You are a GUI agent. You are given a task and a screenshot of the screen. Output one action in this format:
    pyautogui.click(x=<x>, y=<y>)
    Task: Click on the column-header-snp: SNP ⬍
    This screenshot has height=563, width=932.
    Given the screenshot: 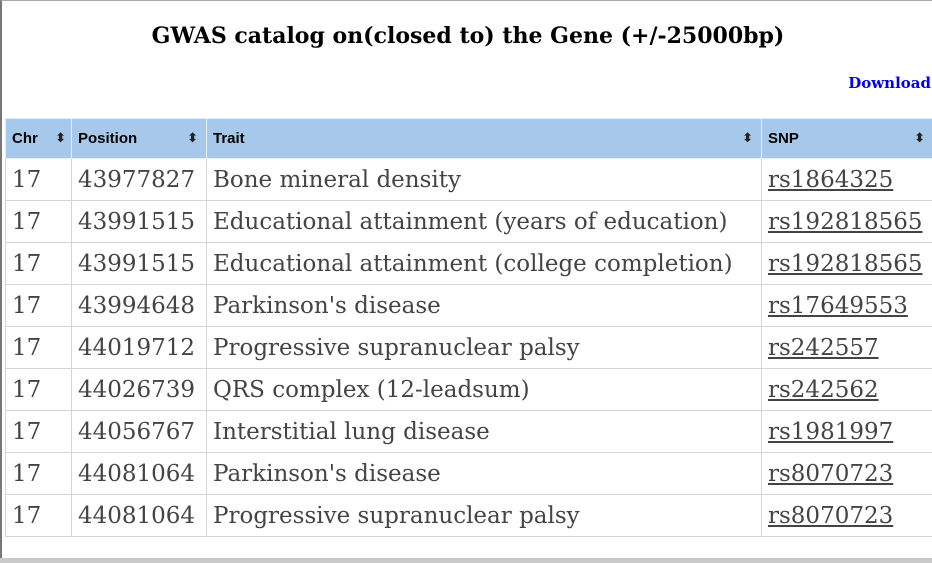 What is the action you would take?
    pyautogui.click(x=846, y=138)
    